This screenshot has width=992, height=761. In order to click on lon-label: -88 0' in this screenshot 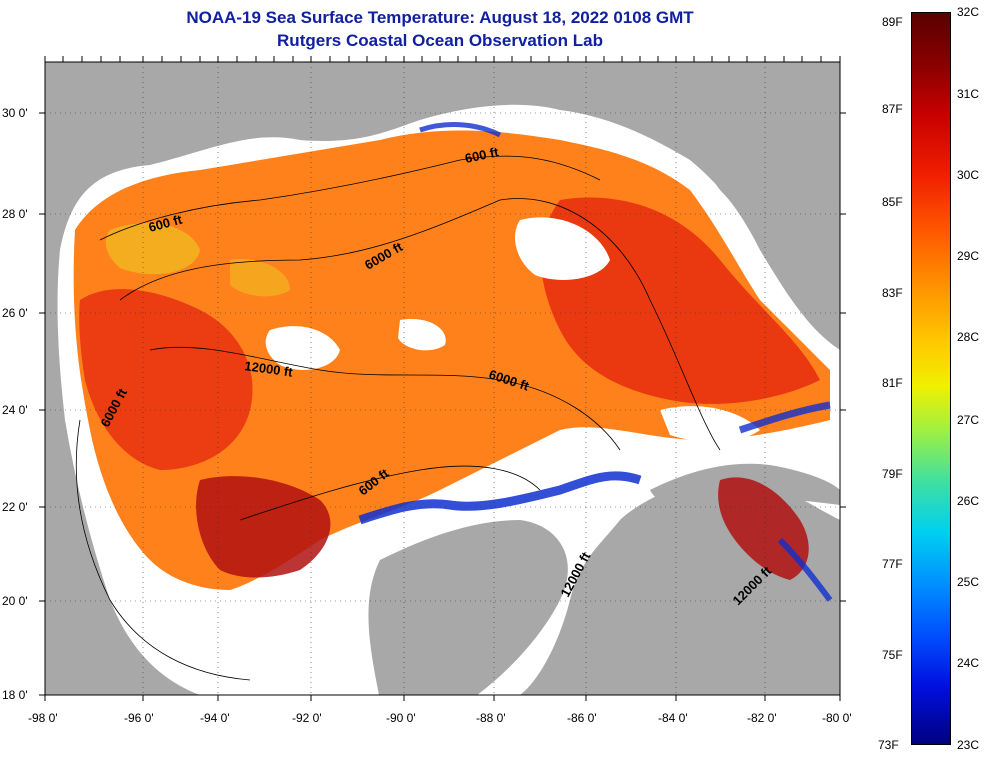, I will do `click(491, 718)`.